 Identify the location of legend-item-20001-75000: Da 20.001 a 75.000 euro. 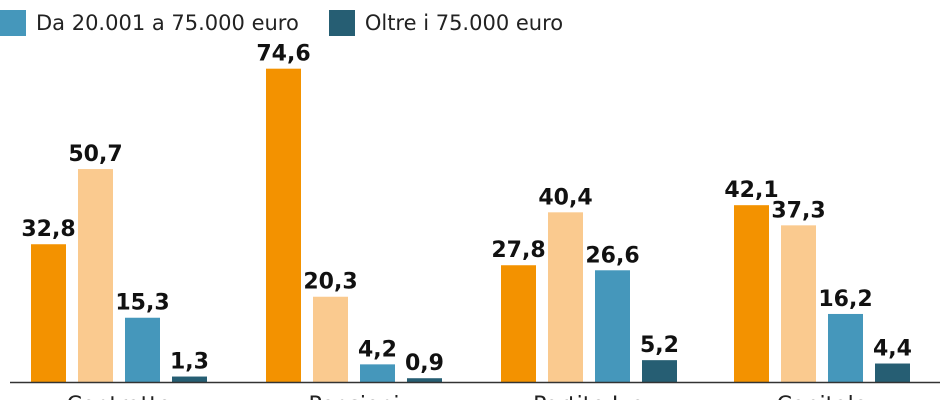
(149, 23).